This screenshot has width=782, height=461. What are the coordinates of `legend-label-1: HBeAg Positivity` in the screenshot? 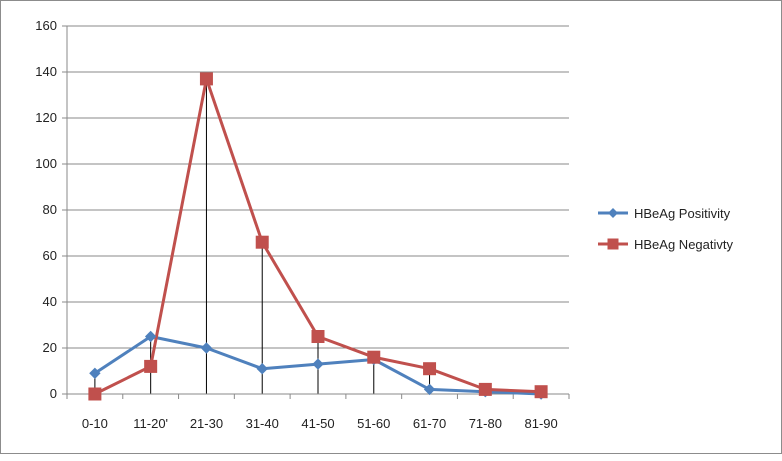 It's located at (682, 213).